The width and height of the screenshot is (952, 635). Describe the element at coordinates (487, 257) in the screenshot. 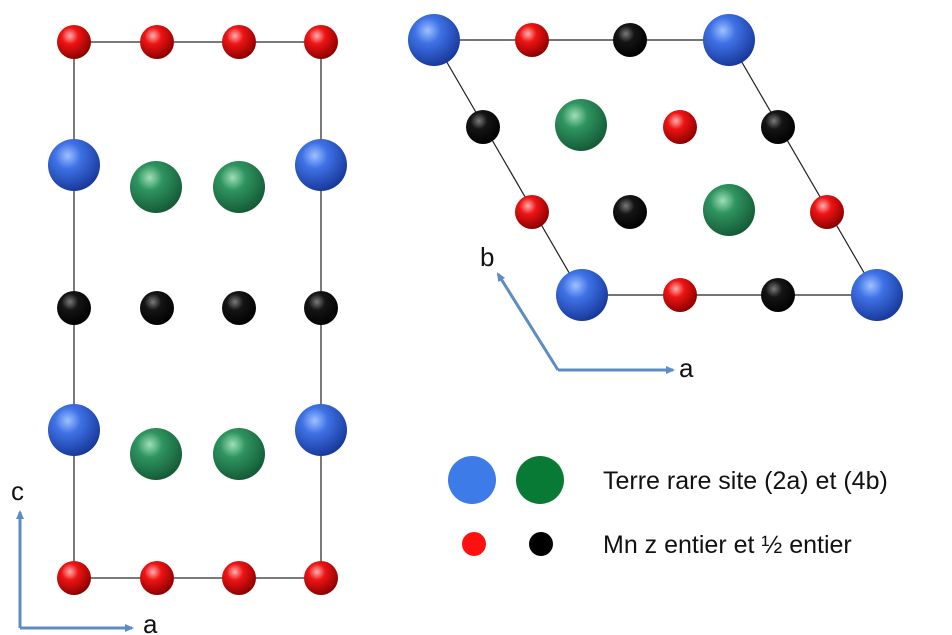

I see `b-axis-label: b` at that location.